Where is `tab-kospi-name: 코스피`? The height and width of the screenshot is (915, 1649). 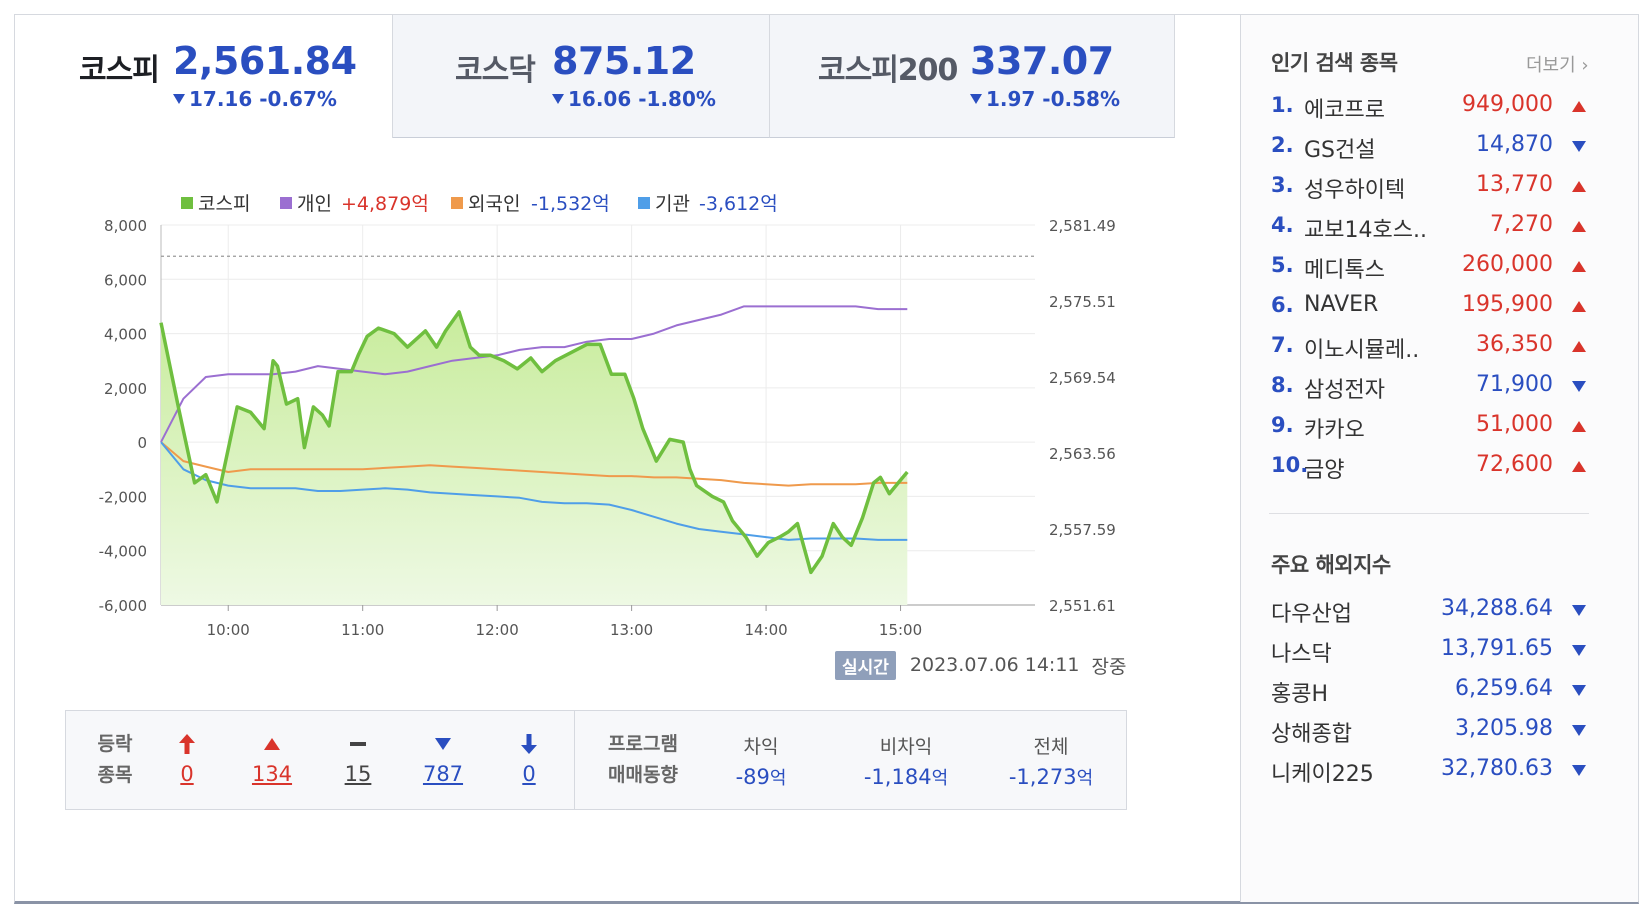 tab-kospi-name: 코스피 is located at coordinates (119, 70).